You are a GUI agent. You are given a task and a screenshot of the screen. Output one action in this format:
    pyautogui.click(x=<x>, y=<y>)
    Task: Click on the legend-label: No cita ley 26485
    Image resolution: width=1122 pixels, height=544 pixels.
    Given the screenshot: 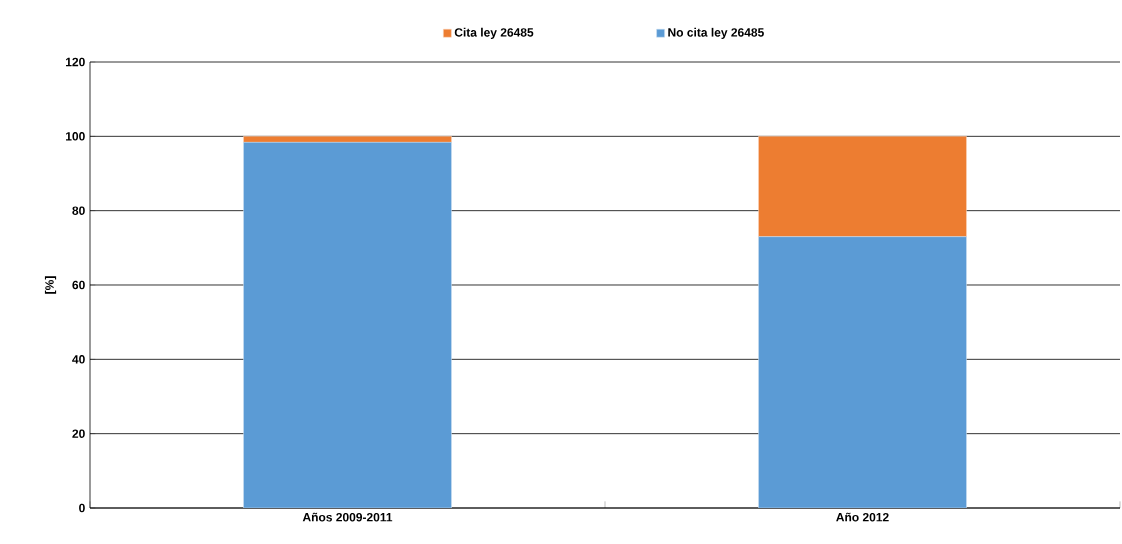 What is the action you would take?
    pyautogui.click(x=716, y=33)
    